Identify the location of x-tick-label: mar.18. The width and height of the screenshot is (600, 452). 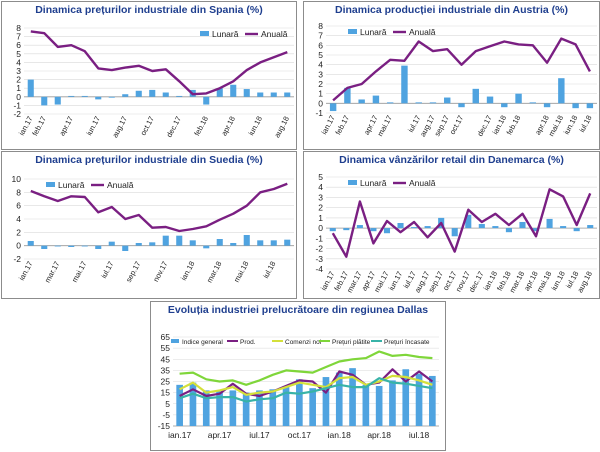
(214, 272).